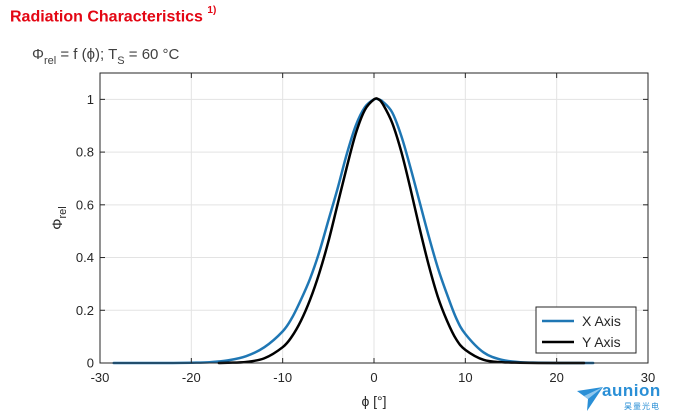 This screenshot has height=419, width=685. What do you see at coordinates (106, 17) in the screenshot?
I see `title-text: Radiation Characteristics` at bounding box center [106, 17].